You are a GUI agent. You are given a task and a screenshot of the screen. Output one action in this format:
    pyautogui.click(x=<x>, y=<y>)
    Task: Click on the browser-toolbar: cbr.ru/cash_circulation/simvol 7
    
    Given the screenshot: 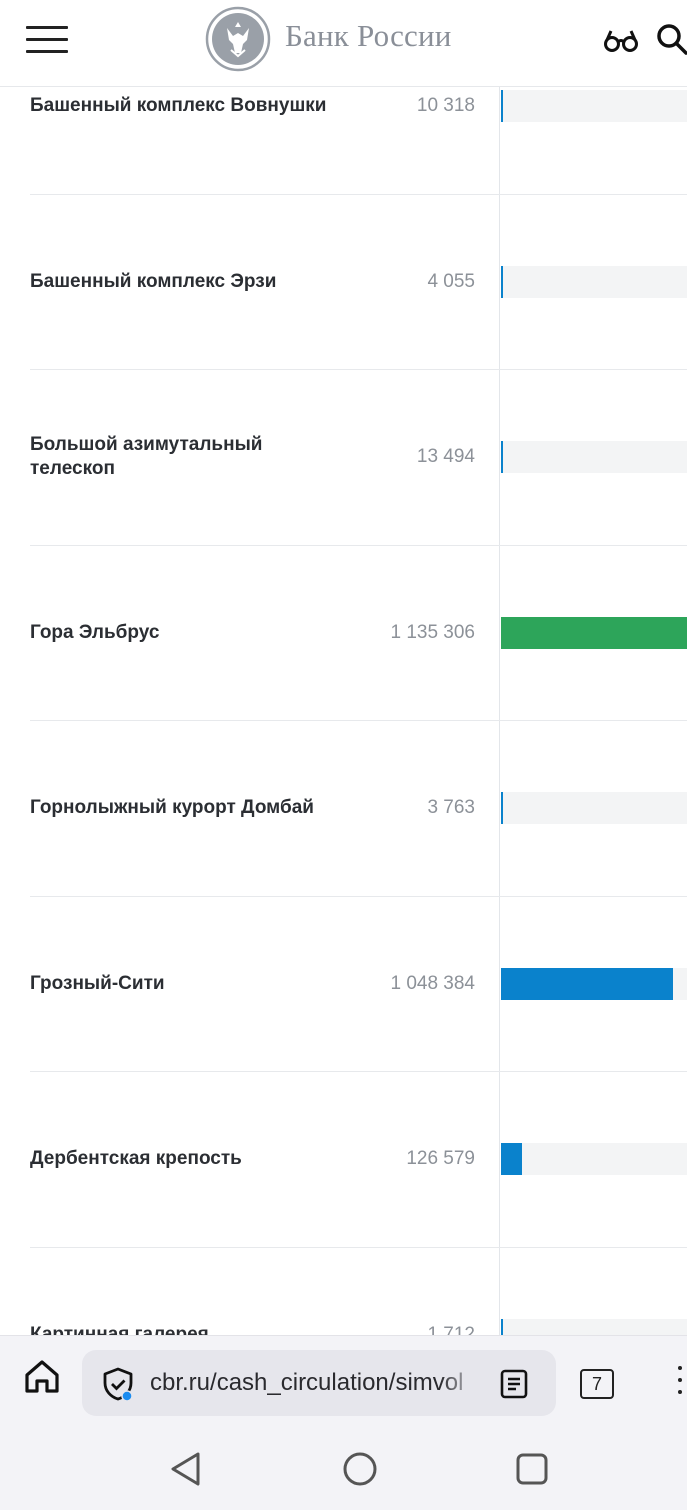 What is the action you would take?
    pyautogui.click(x=343, y=1378)
    